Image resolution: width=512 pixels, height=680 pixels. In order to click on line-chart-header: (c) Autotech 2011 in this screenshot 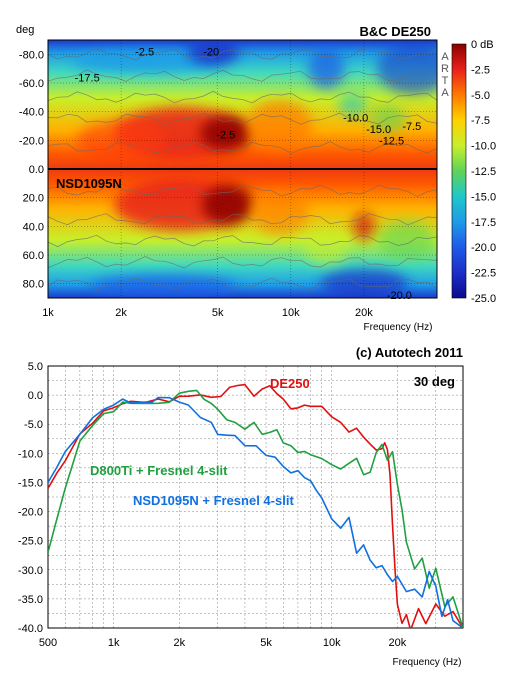, I will do `click(409, 352)`.